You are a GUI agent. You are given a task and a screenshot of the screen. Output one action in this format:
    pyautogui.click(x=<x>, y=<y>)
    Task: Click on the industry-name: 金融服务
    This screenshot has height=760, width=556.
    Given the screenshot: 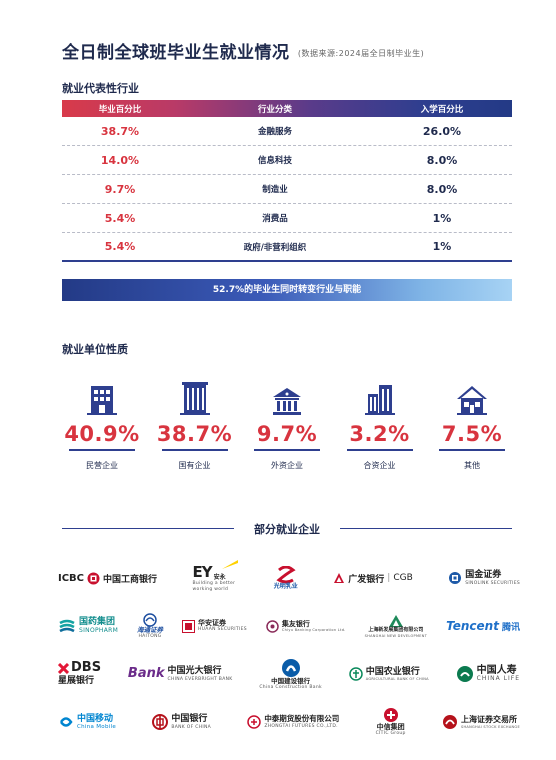 What is the action you would take?
    pyautogui.click(x=274, y=132)
    